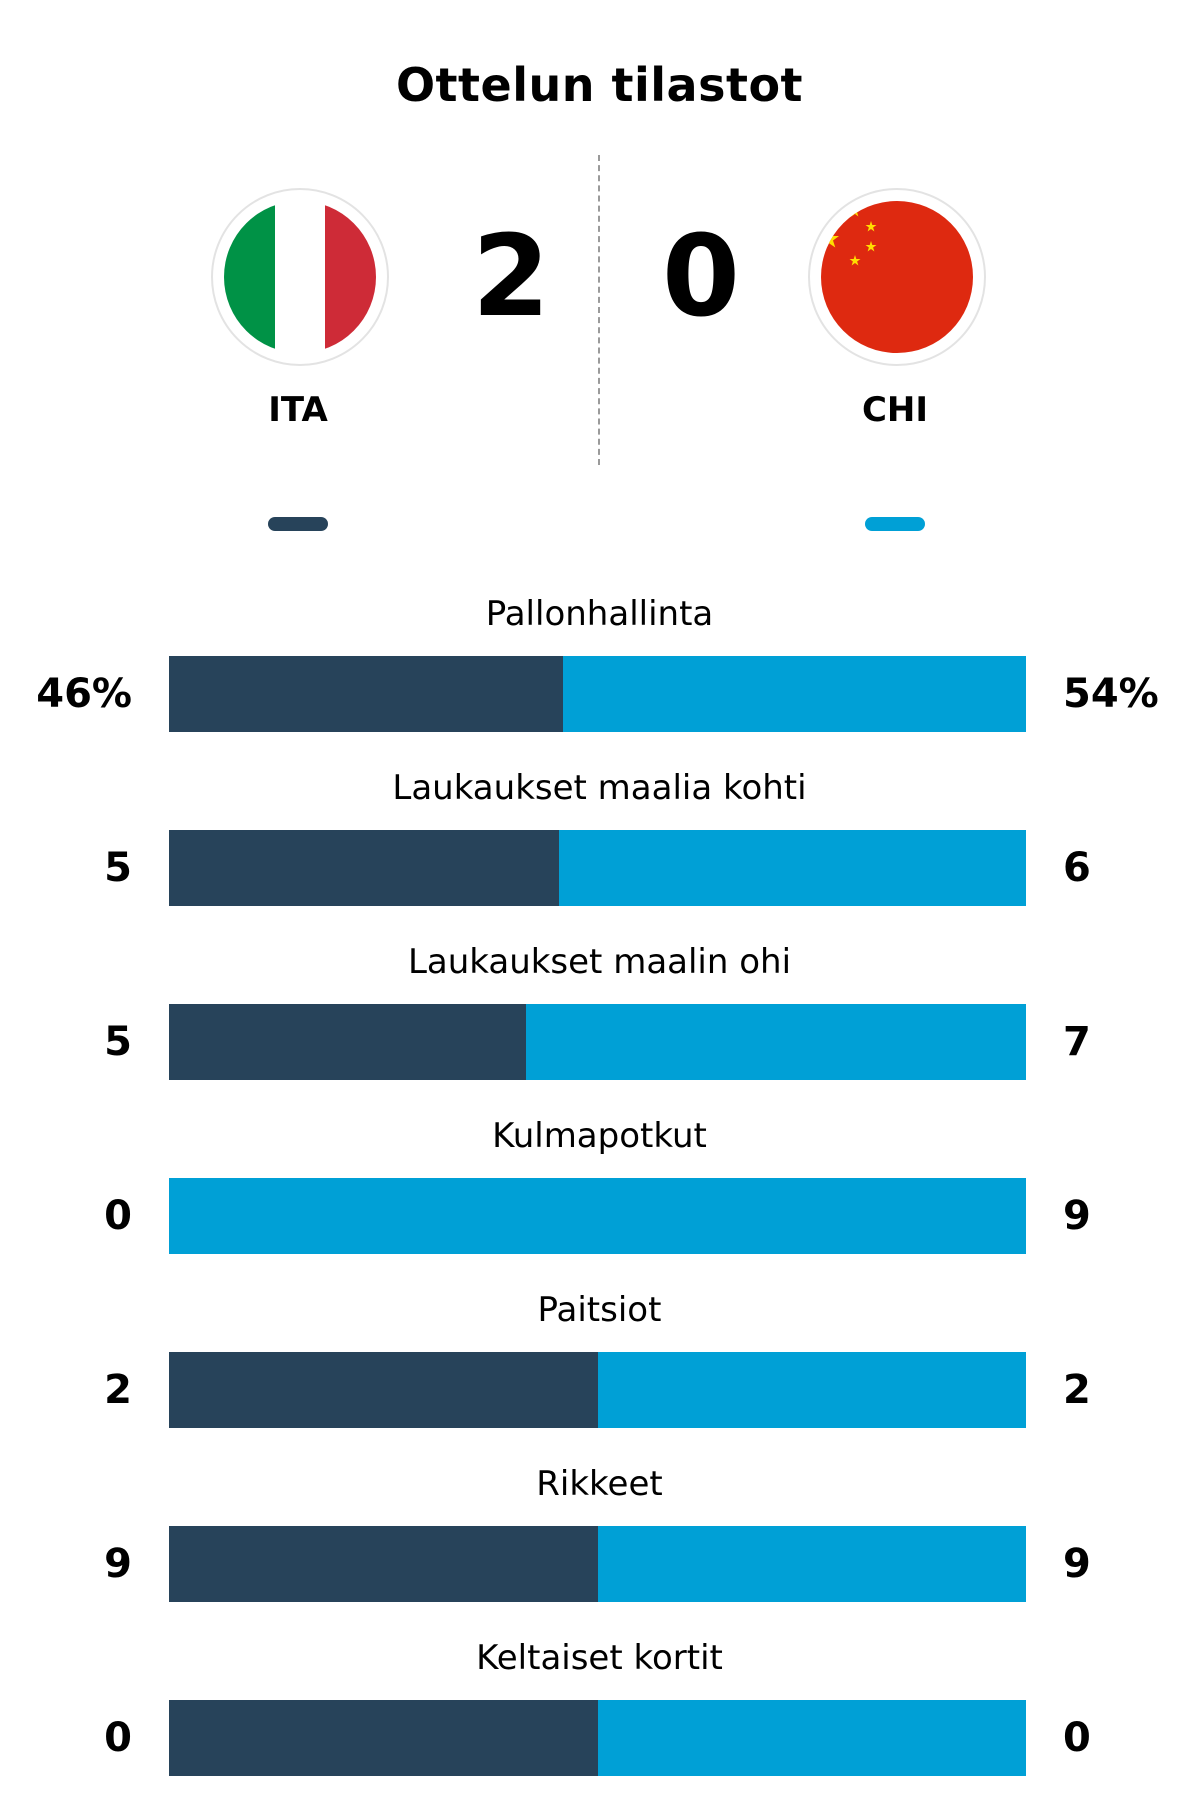 This screenshot has height=1799, width=1199. I want to click on stat-label: Kulmapotkut, so click(599, 1136).